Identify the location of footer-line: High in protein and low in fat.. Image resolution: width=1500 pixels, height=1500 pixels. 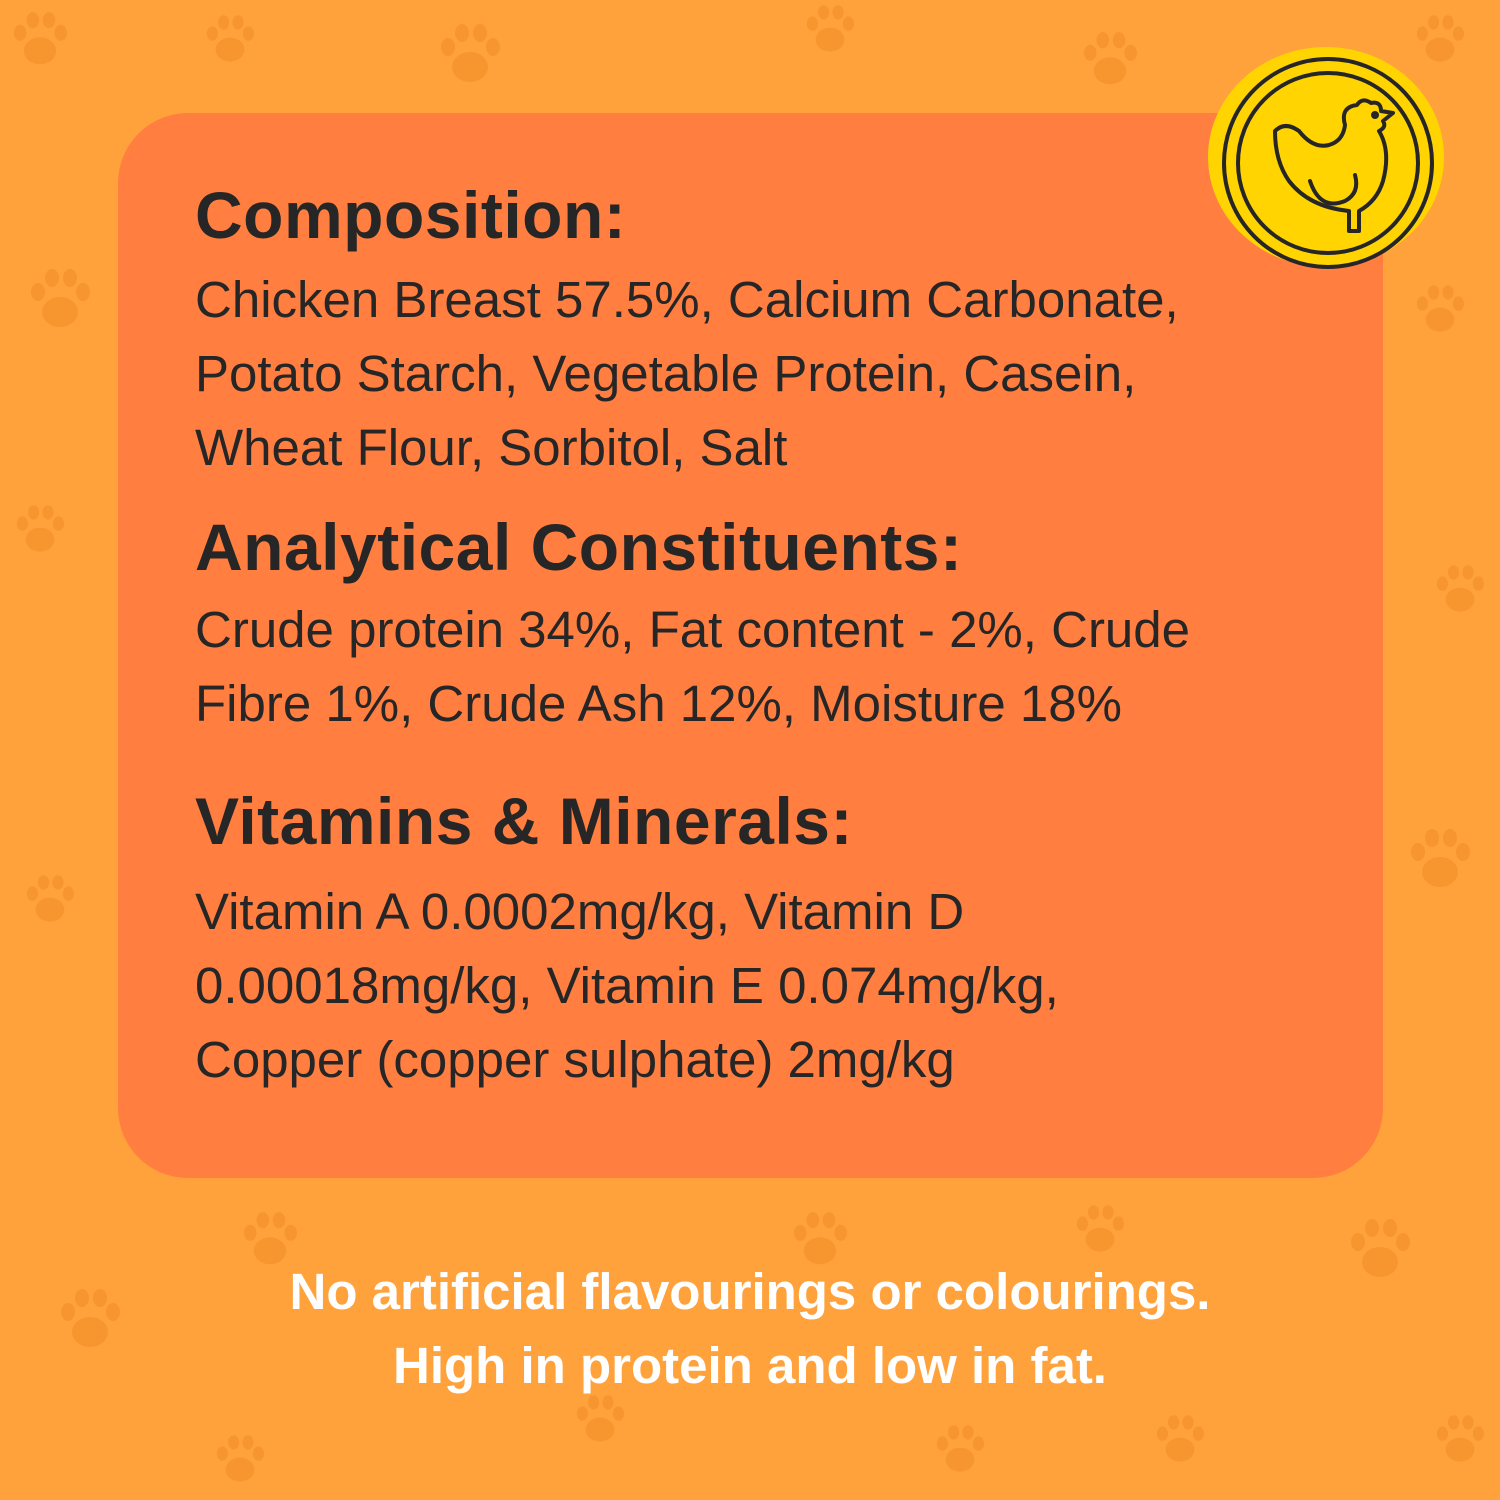
(750, 1365).